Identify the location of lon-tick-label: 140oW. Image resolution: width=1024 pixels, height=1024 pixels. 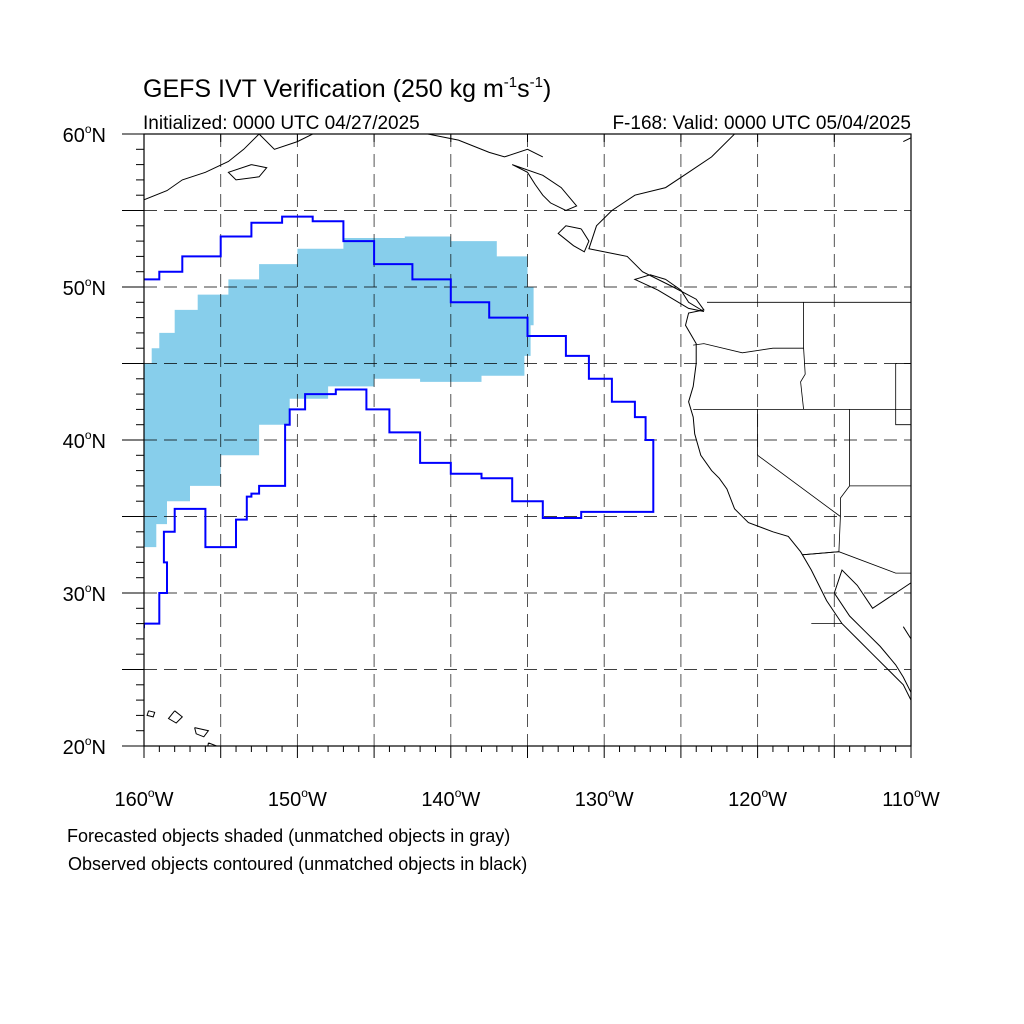
(450, 798).